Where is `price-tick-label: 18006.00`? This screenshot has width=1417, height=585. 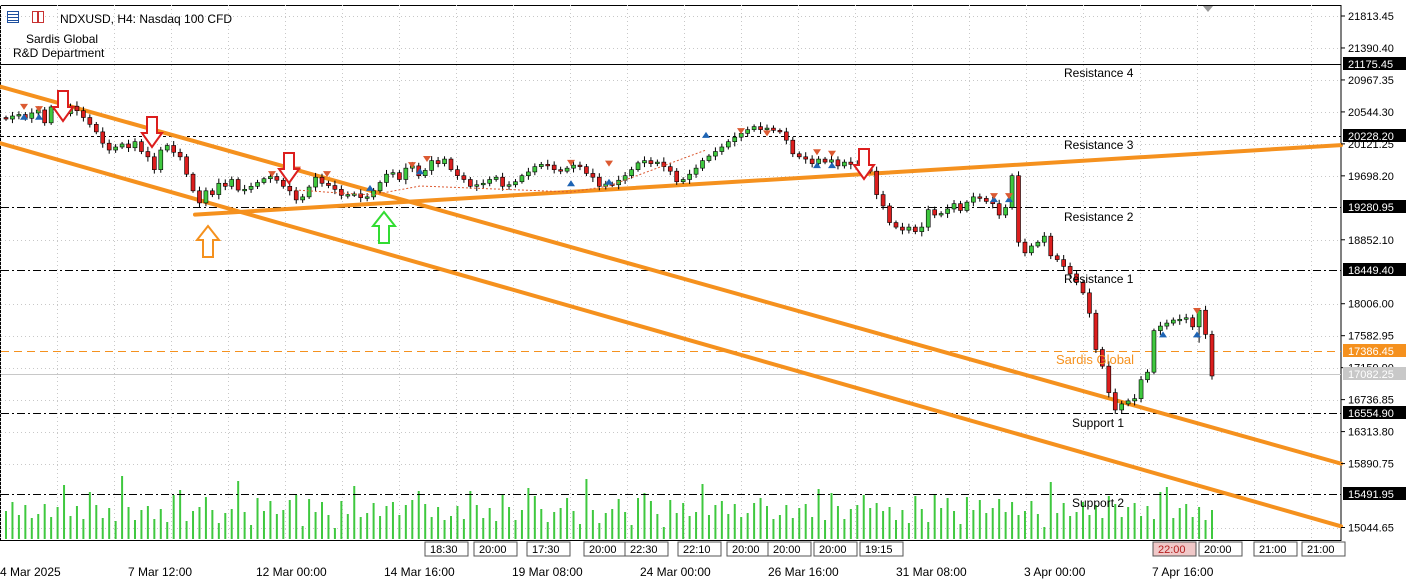
price-tick-label: 18006.00 is located at coordinates (1371, 305).